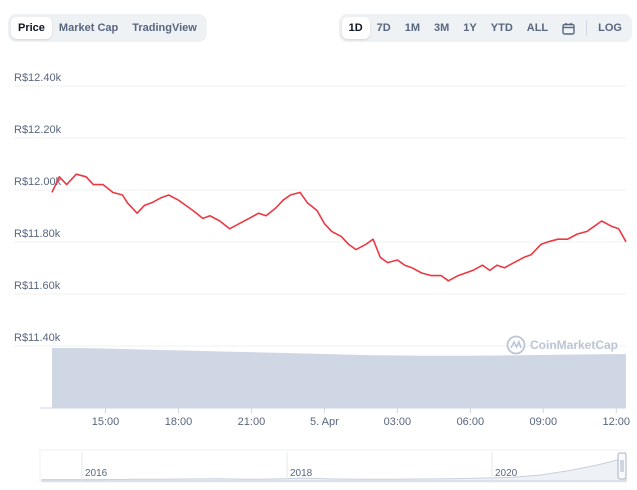 Image resolution: width=637 pixels, height=490 pixels. What do you see at coordinates (516, 345) in the screenshot?
I see `coinmarketcap-logo-icon` at bounding box center [516, 345].